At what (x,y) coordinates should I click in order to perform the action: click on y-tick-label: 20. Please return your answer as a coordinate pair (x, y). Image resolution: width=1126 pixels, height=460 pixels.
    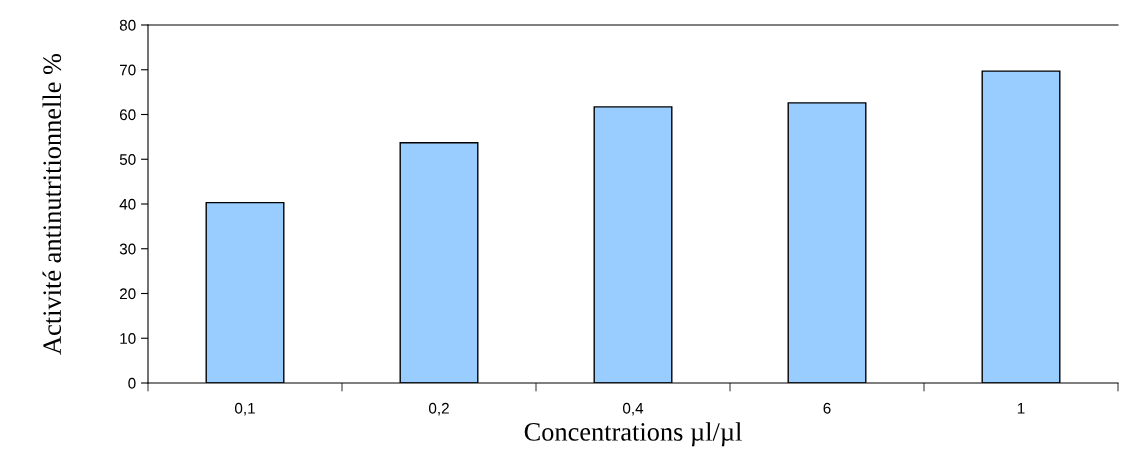
    Looking at the image, I should click on (127, 294).